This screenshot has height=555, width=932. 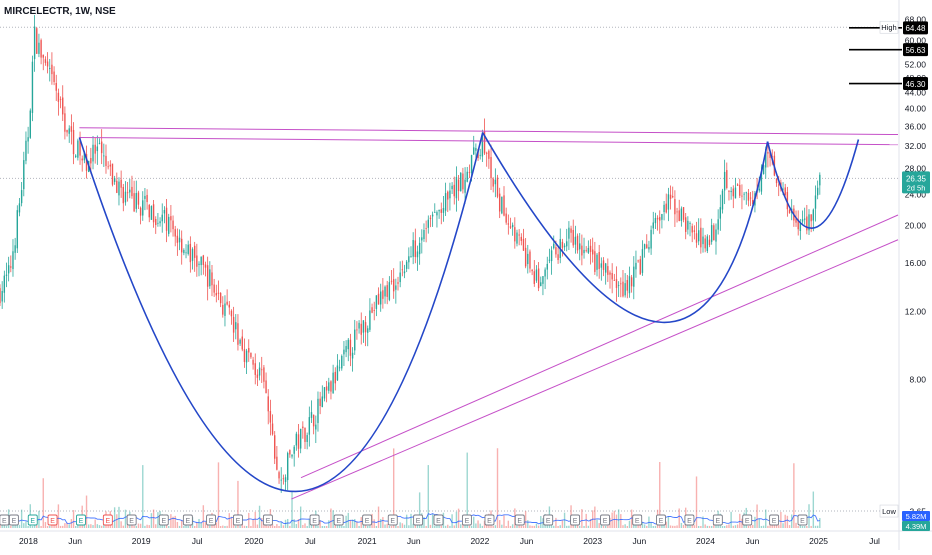 I want to click on x-tick-label: 2019, so click(x=141, y=541).